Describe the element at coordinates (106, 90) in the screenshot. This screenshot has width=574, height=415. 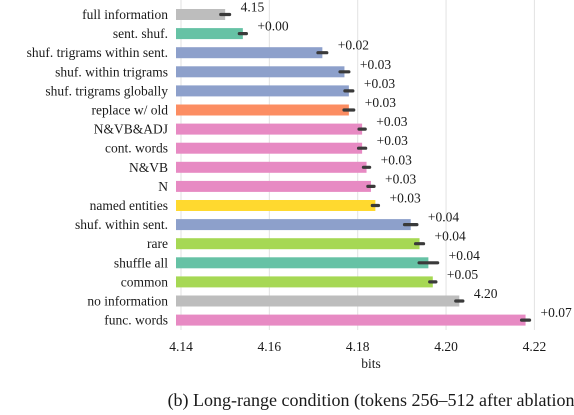
I see `category-label: shuf. trigrams globally` at that location.